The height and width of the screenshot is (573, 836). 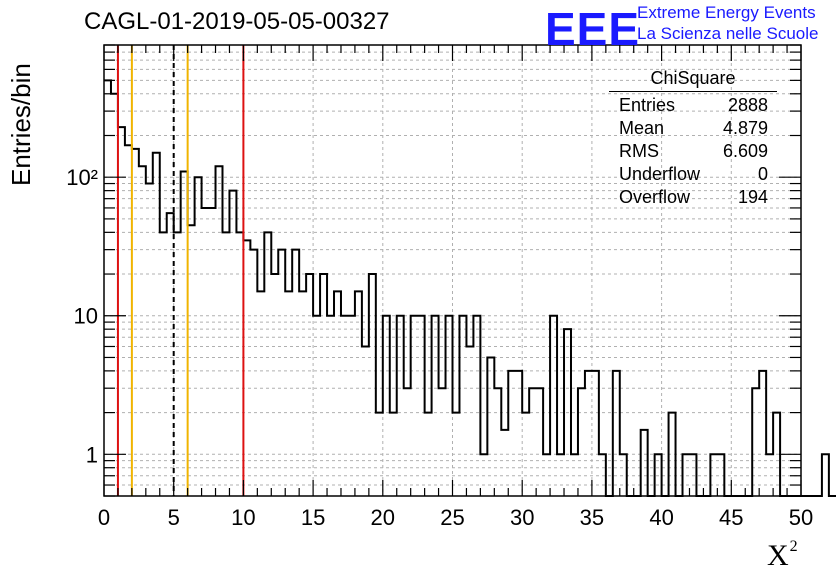 I want to click on stats-value: 0, so click(x=762, y=174).